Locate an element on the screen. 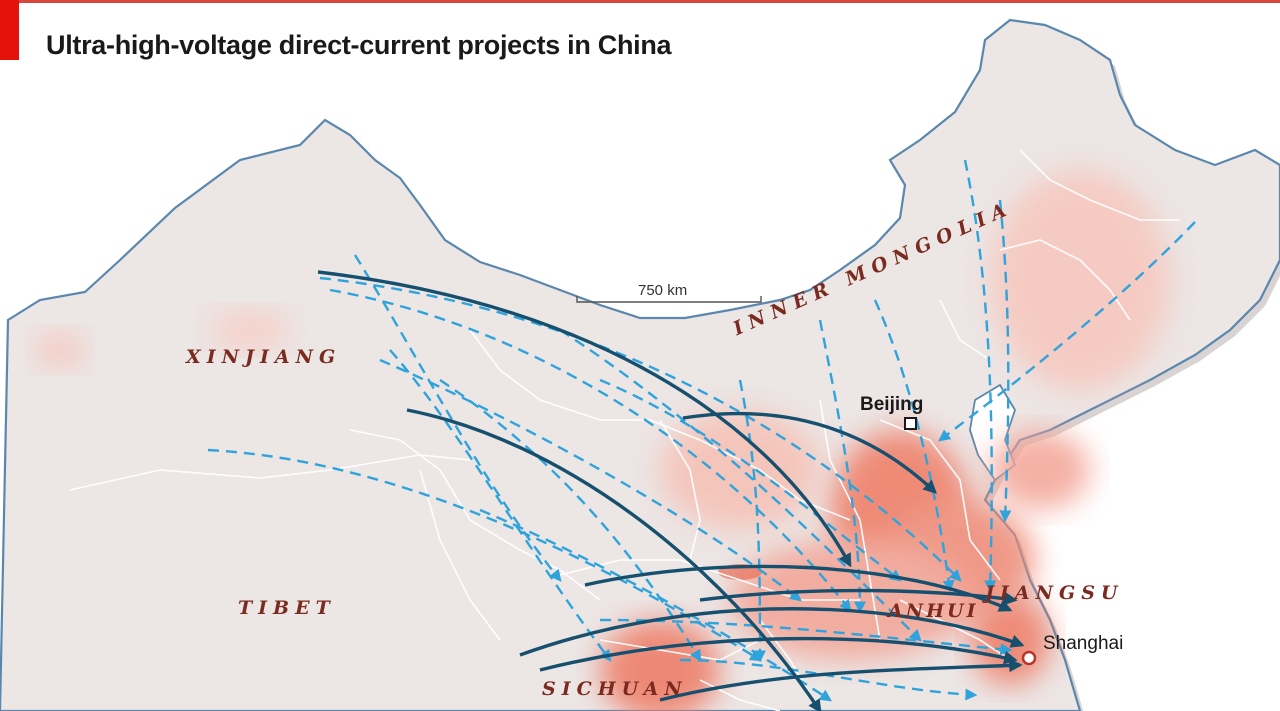 This screenshot has width=1280, height=711. scale-bar is located at coordinates (669, 299).